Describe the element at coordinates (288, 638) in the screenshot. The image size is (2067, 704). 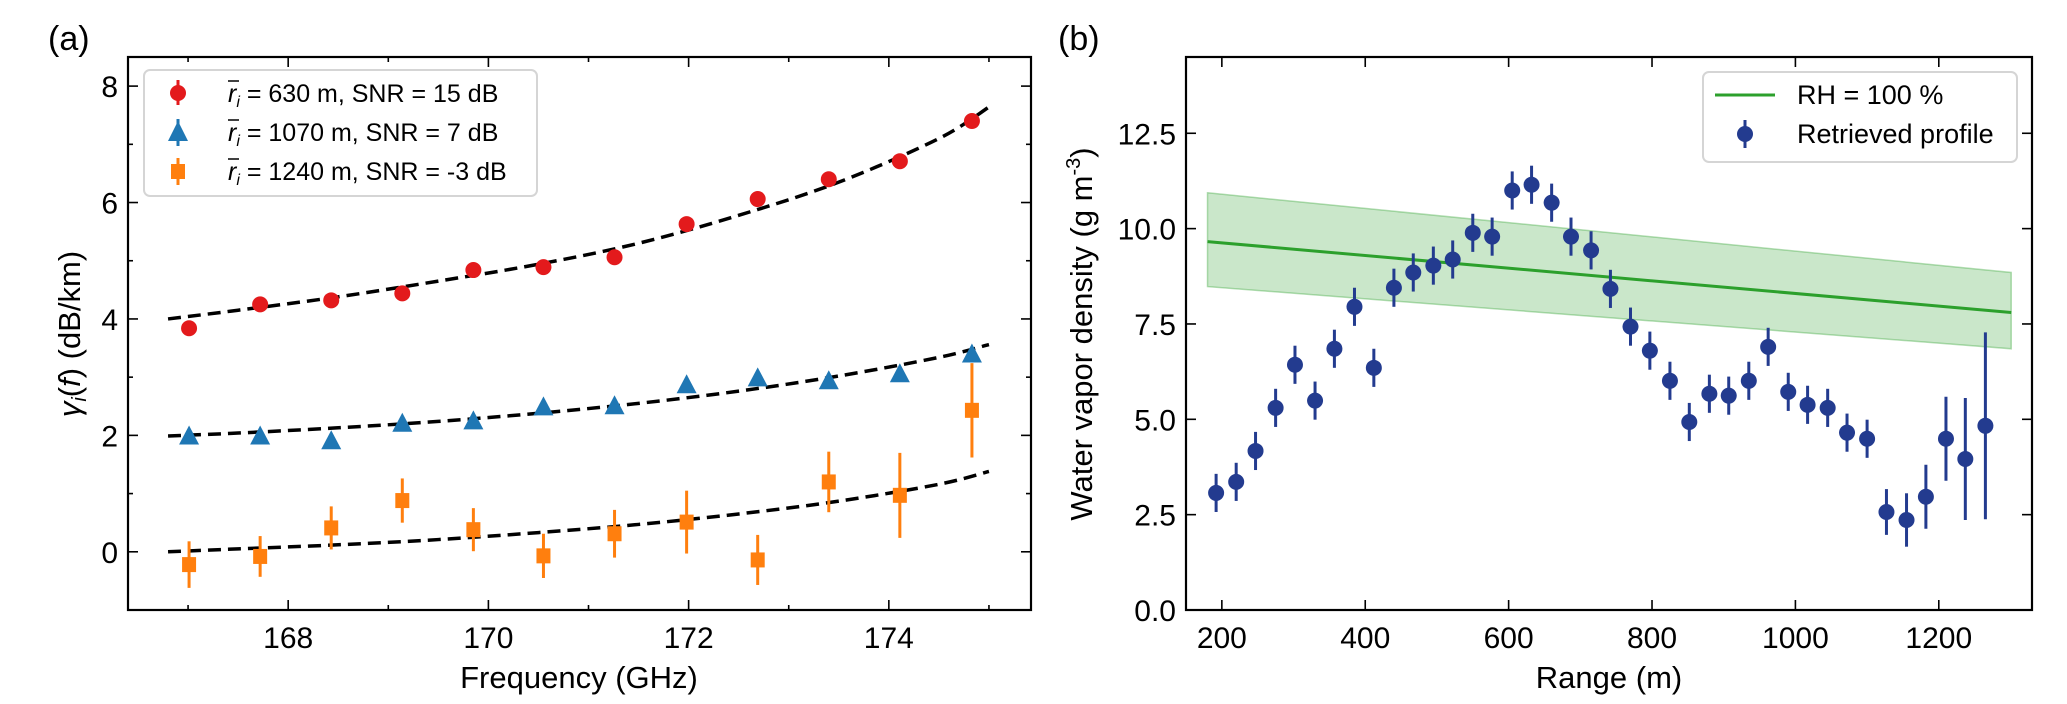
I see `x-tick-label: 168` at that location.